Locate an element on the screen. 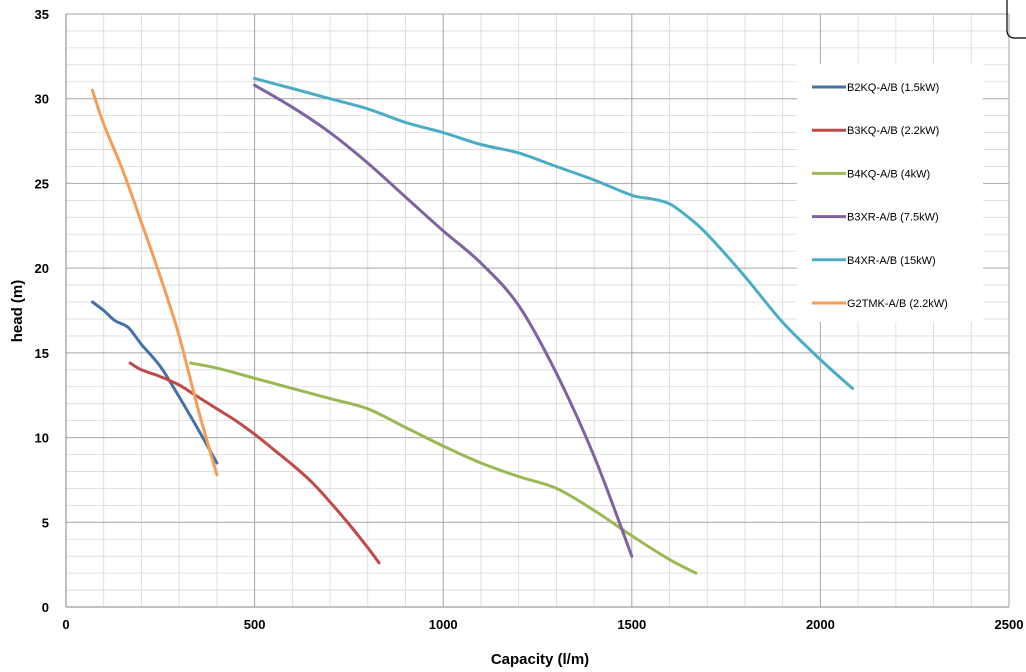  title-frame is located at coordinates (1016, 19).